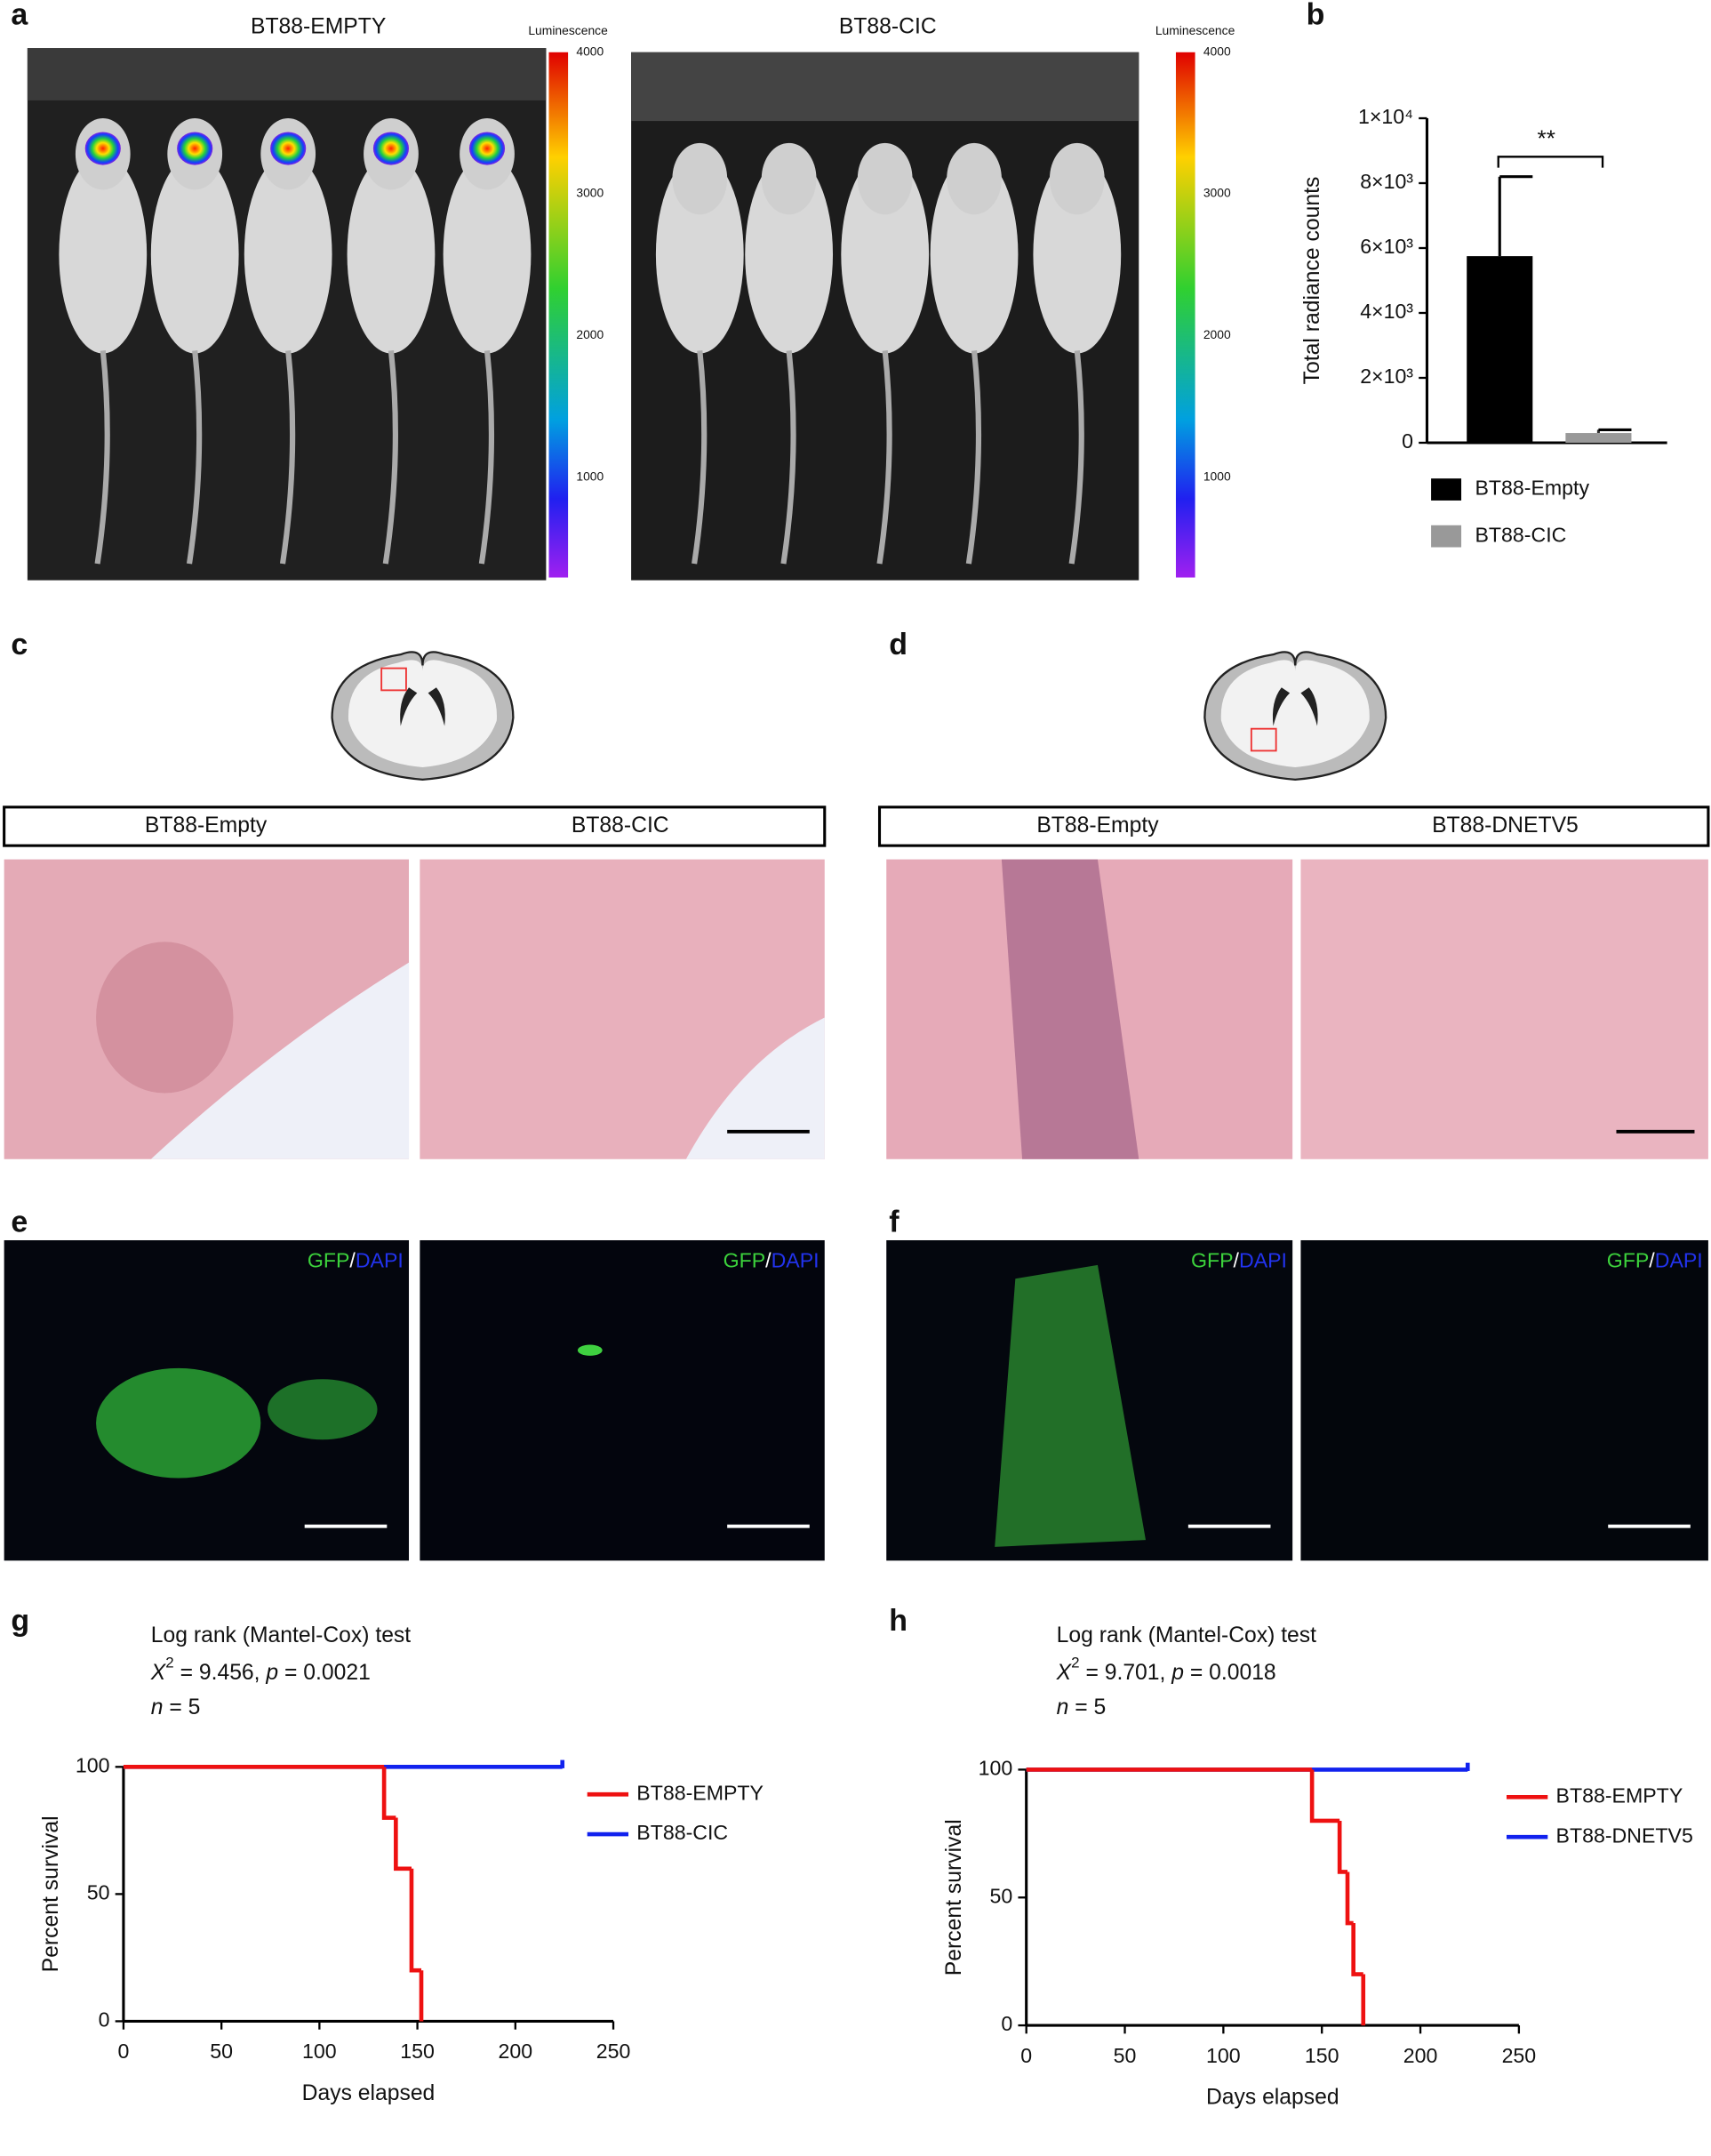  What do you see at coordinates (324, 1673) in the screenshot?
I see `annotation-part: = 0.0021` at bounding box center [324, 1673].